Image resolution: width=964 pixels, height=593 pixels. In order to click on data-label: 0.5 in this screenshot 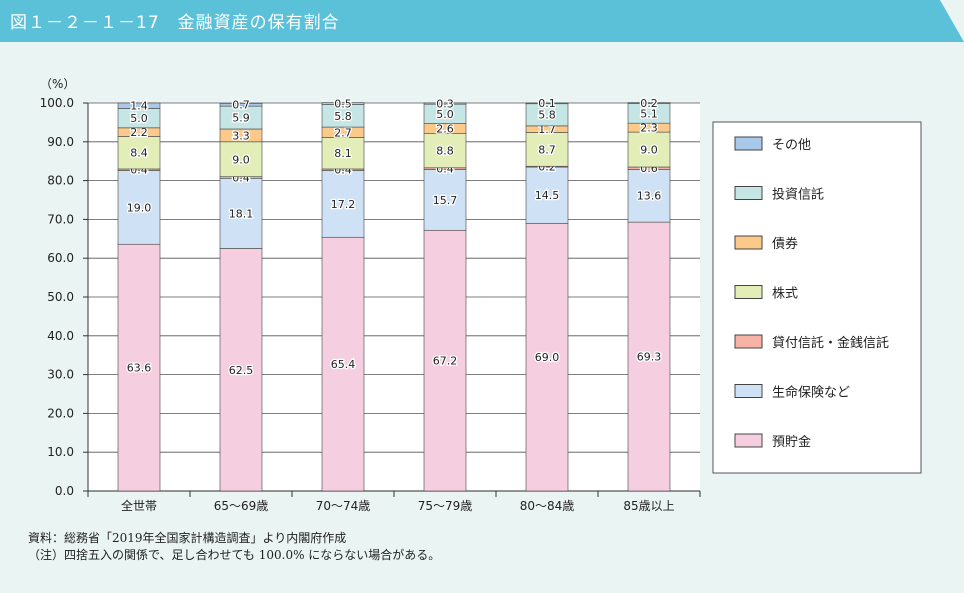, I will do `click(343, 104)`.